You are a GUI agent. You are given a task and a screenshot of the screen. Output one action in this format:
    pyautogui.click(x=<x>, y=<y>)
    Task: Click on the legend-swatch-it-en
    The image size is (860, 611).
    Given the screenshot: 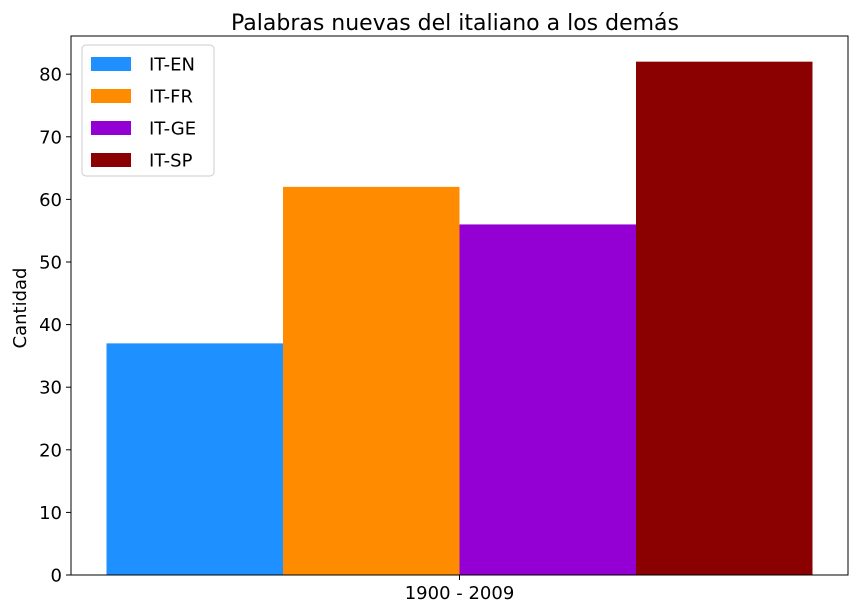 What is the action you would take?
    pyautogui.click(x=111, y=64)
    